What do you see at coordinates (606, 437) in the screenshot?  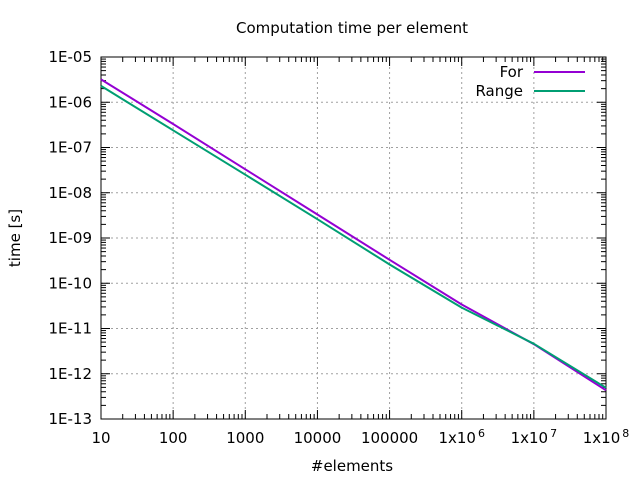 I see `x-tick-label: 1x10 8` at bounding box center [606, 437].